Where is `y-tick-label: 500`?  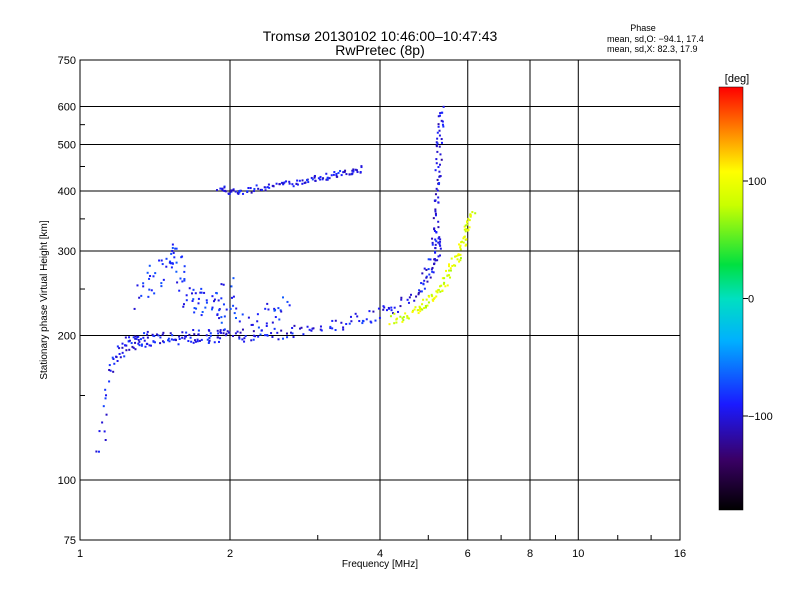
y-tick-label: 500 is located at coordinates (67, 146).